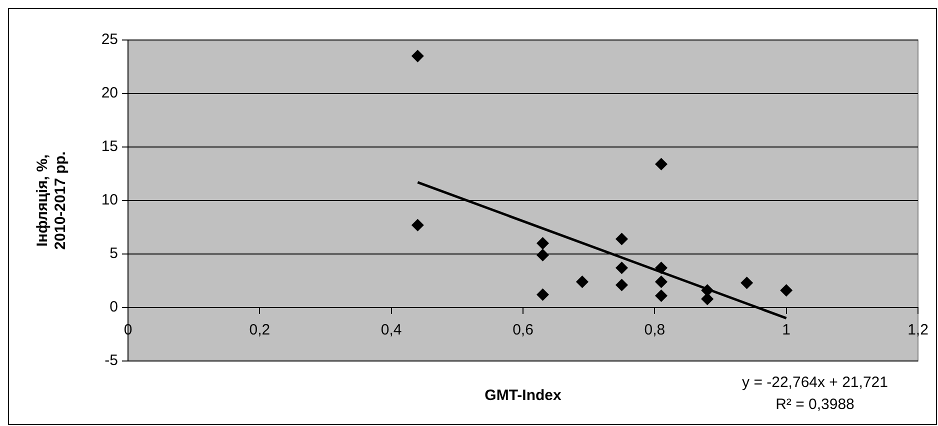 Image resolution: width=938 pixels, height=426 pixels. I want to click on text: R² = 0,3988, so click(815, 405).